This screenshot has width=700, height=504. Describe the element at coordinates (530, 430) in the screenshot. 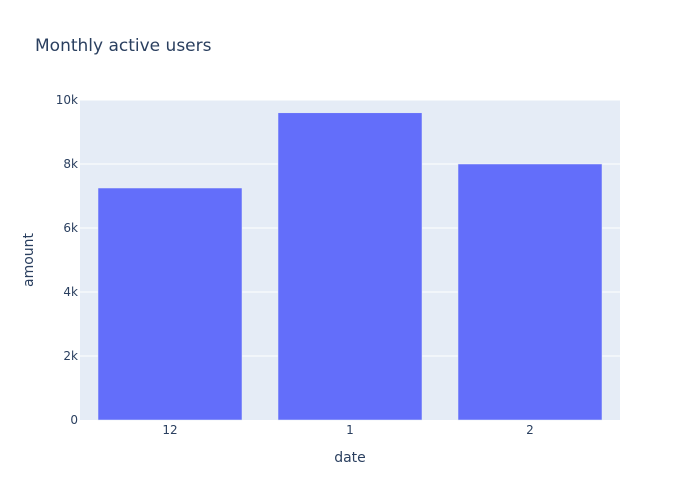

I see `x-tick-label: 2` at that location.